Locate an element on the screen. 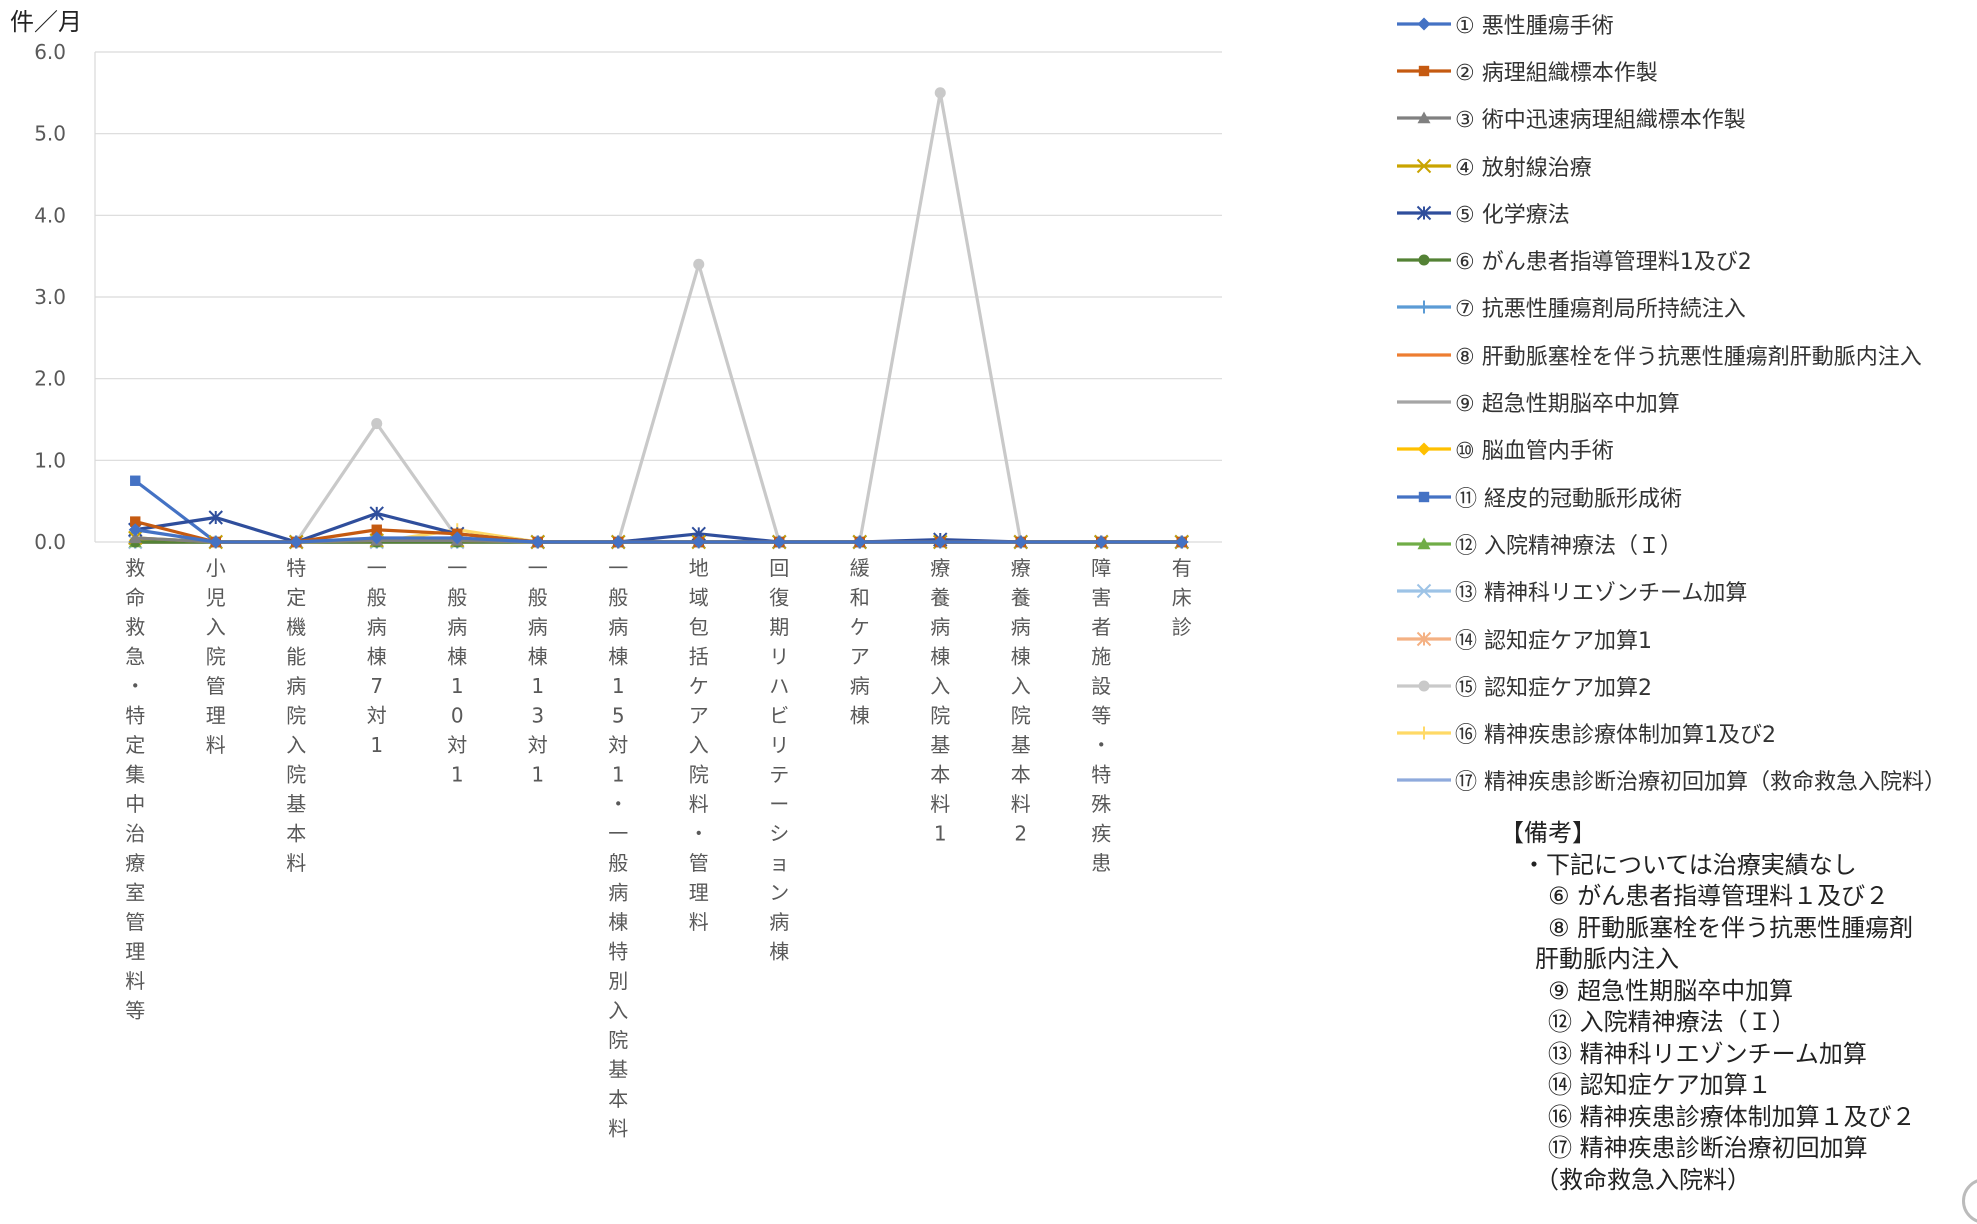 This screenshot has height=1224, width=1977. remarks-item: ⑧ 肝動脈塞栓を伴う抗悪性腫瘍剤 is located at coordinates (1731, 927).